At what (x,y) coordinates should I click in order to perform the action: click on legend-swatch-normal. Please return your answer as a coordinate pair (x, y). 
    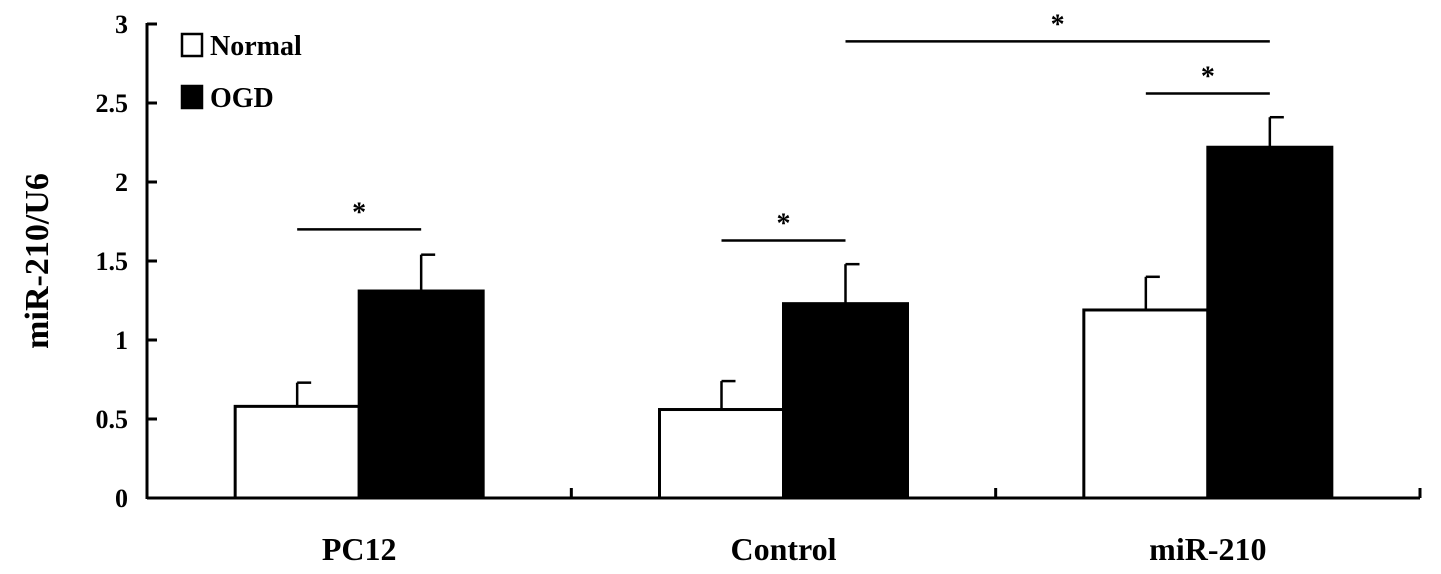
    Looking at the image, I should click on (192, 45).